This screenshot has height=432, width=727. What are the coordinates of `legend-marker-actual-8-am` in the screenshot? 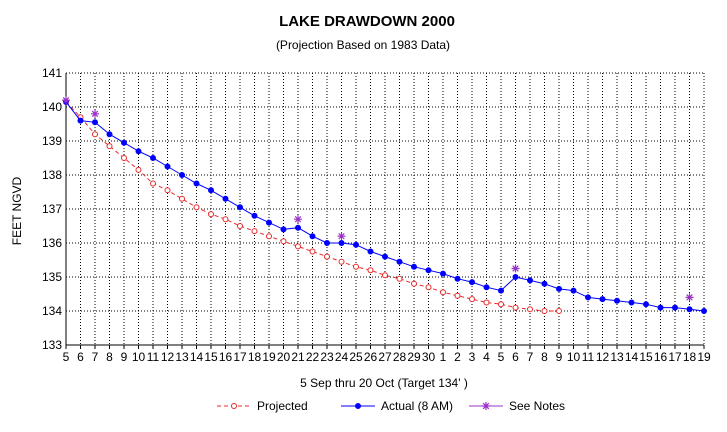 It's located at (358, 406).